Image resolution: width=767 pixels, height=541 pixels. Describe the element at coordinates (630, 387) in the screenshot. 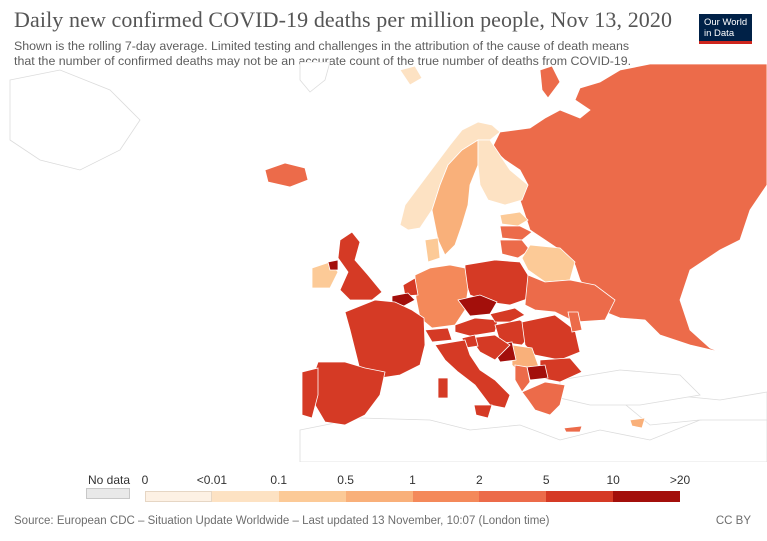

I see `turkey-outline` at that location.